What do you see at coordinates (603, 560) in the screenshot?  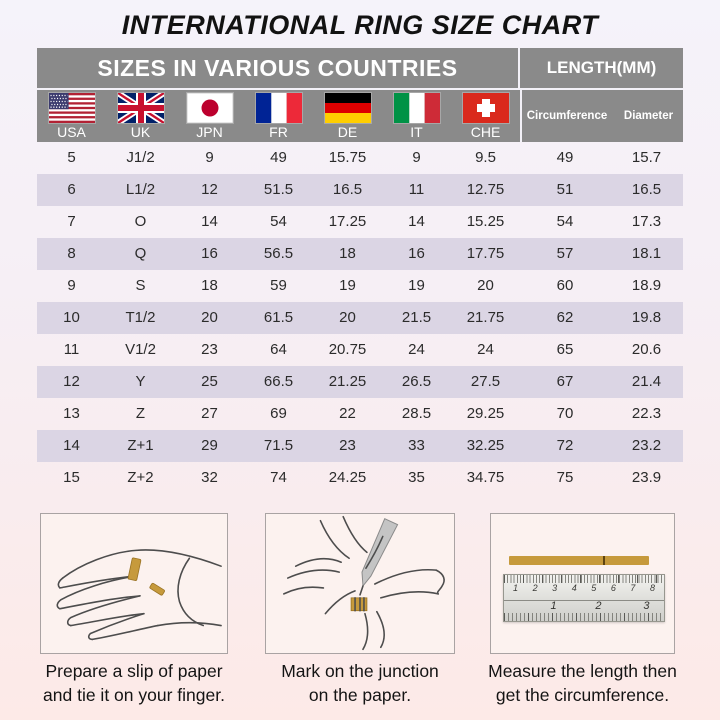 I see `strip-mark` at bounding box center [603, 560].